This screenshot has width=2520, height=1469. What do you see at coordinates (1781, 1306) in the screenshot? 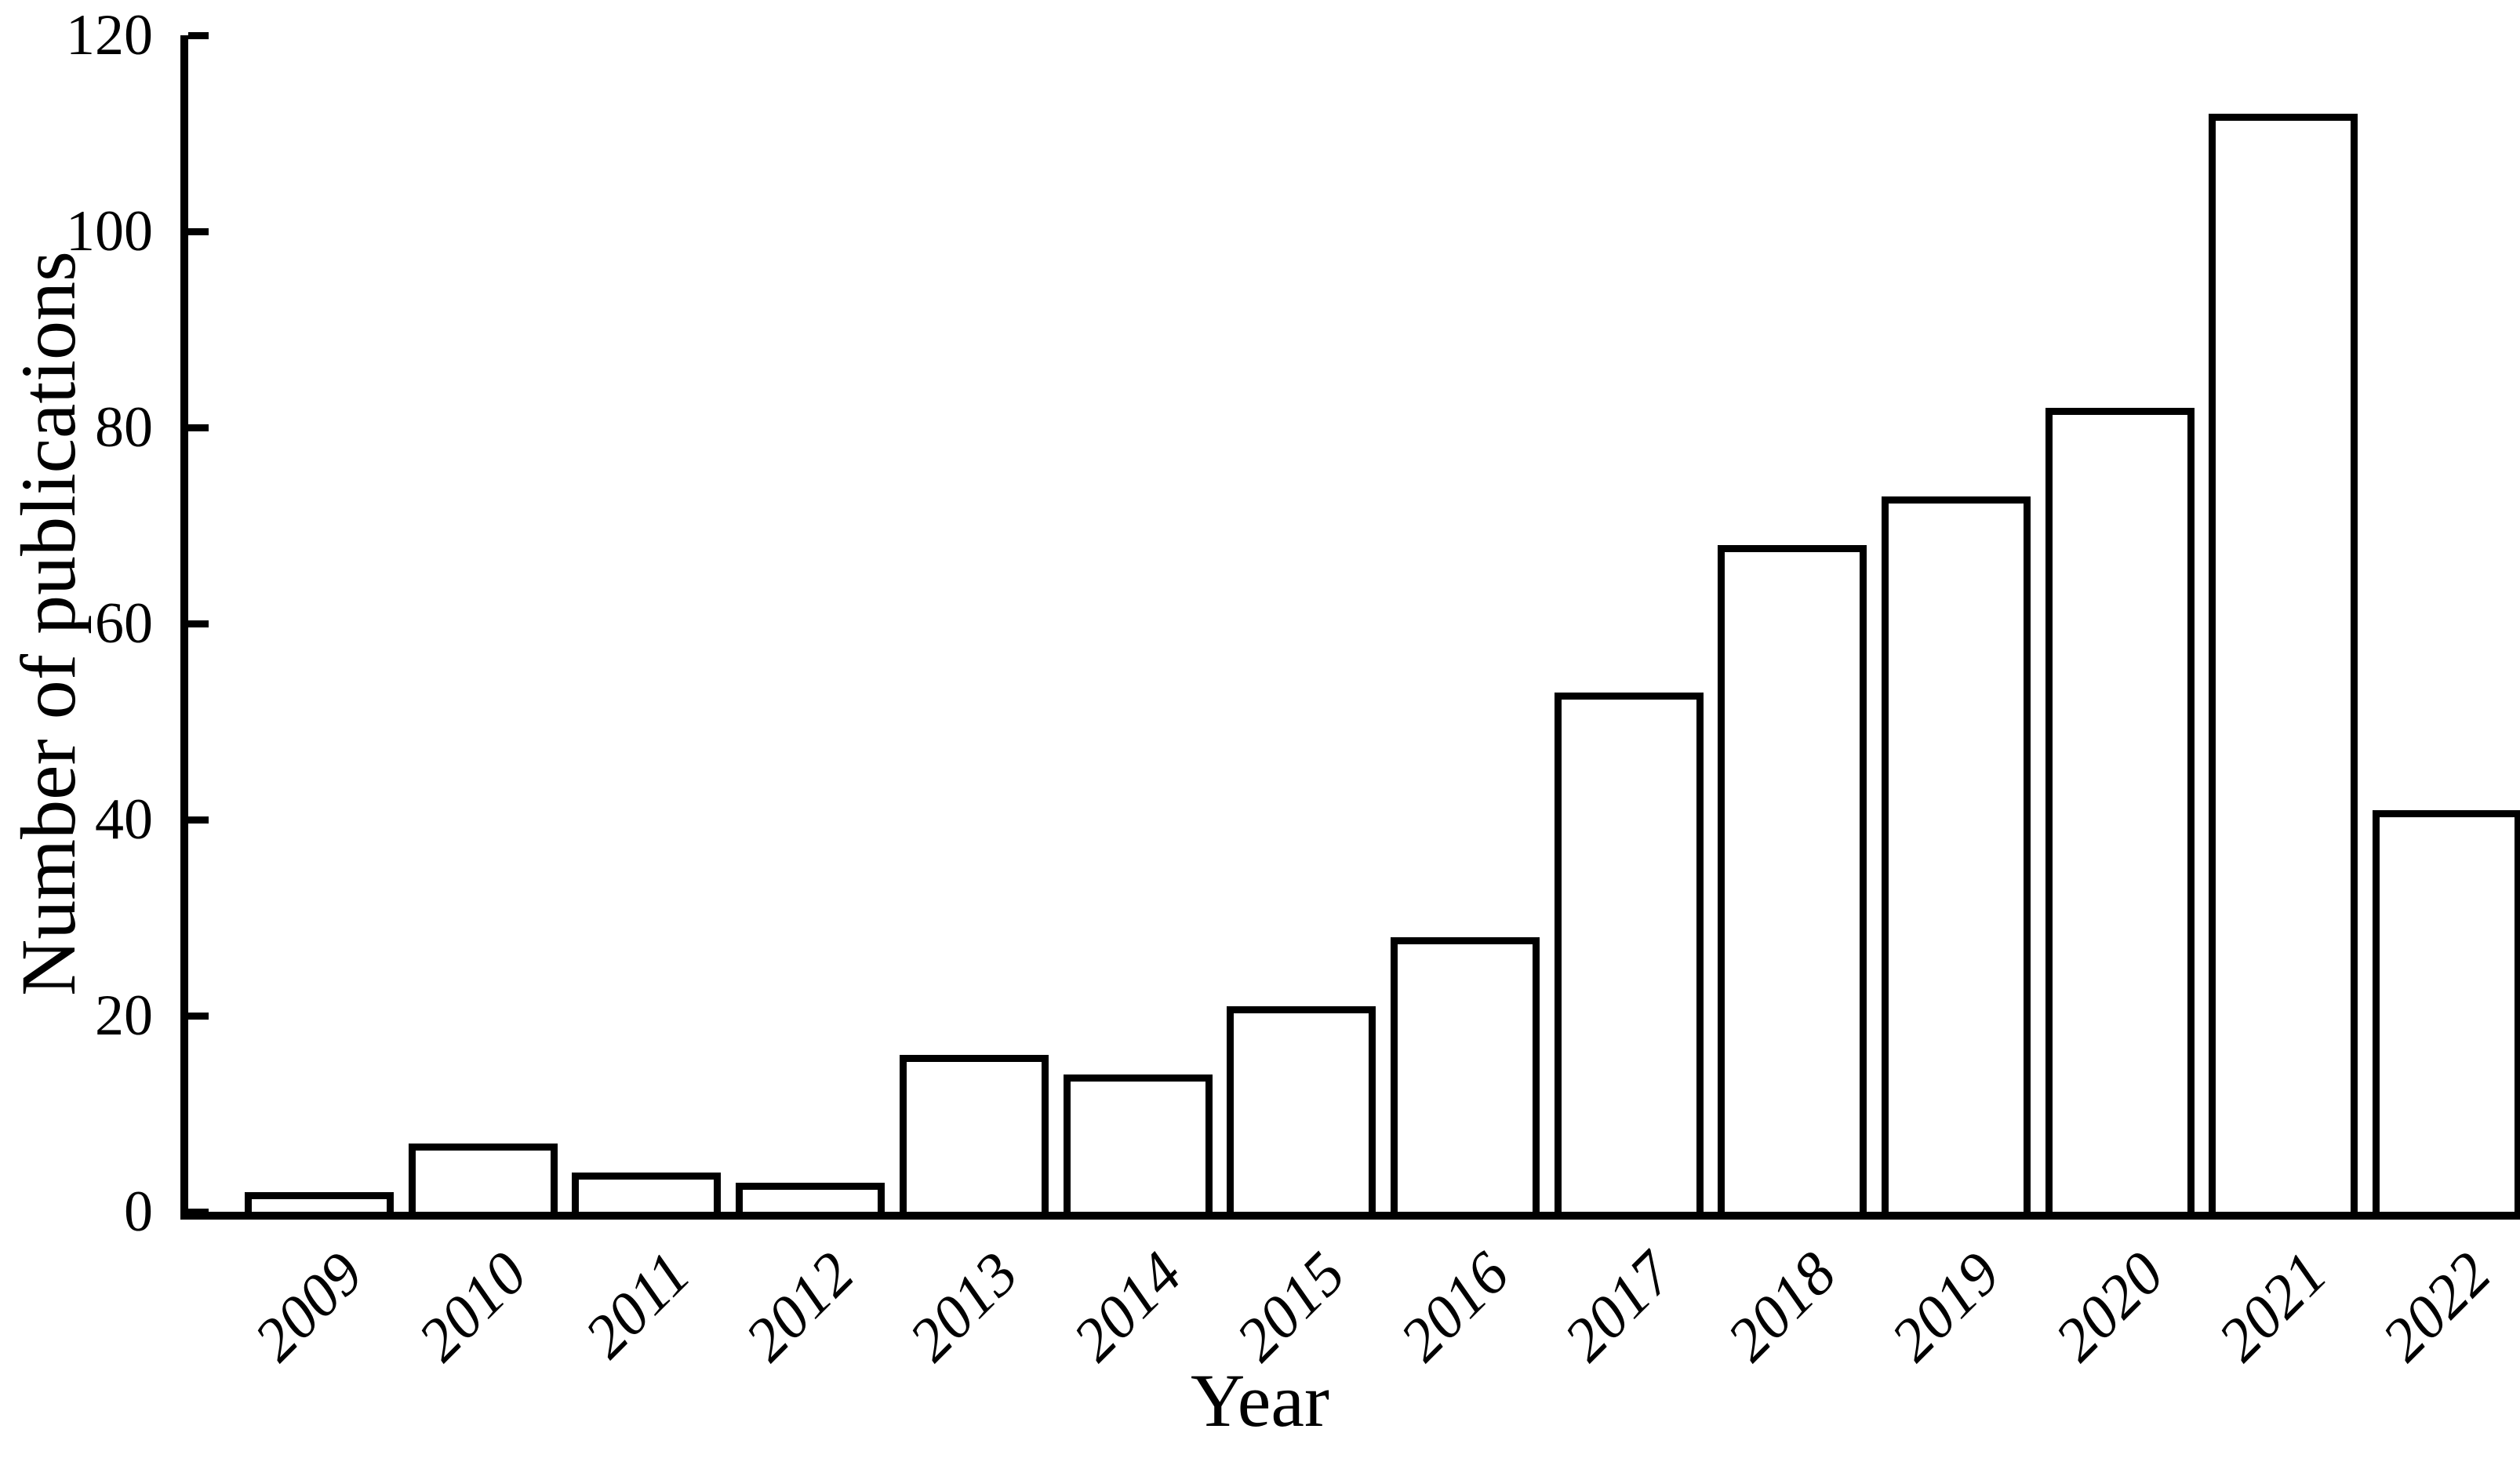
I see `x-tick-label: 2018` at bounding box center [1781, 1306].